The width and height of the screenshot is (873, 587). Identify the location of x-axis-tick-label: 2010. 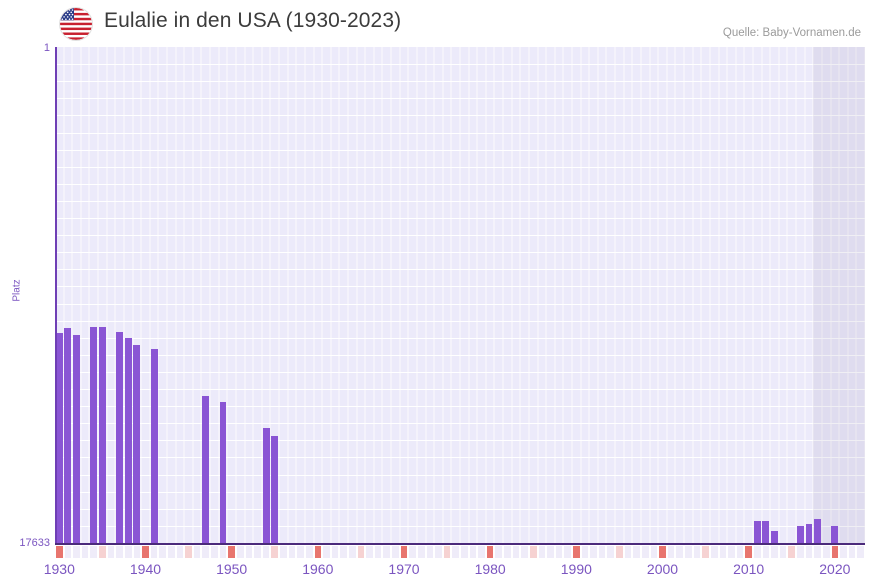
(749, 569).